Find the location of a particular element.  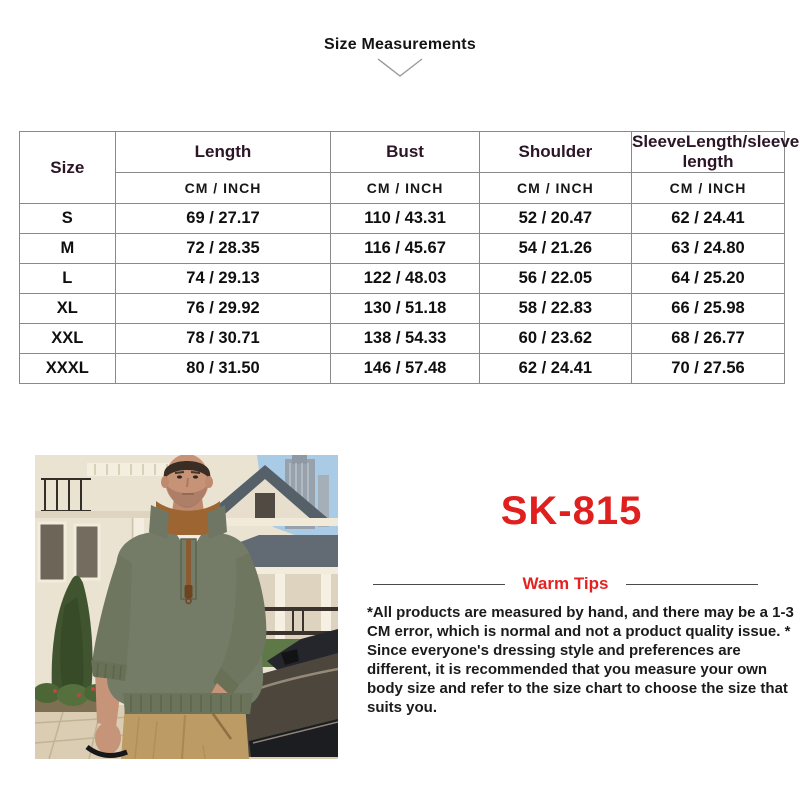

cell-shoulder: 58 / 22.83 is located at coordinates (555, 308).